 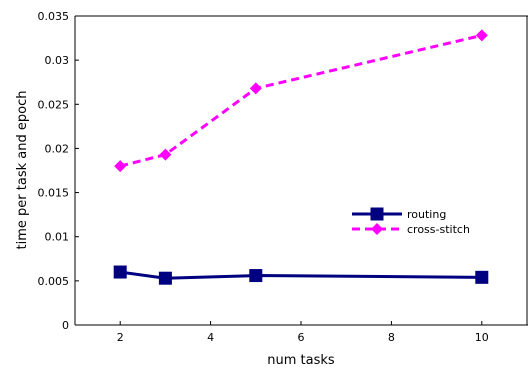 What do you see at coordinates (65, 325) in the screenshot?
I see `y-tick-label: 0` at bounding box center [65, 325].